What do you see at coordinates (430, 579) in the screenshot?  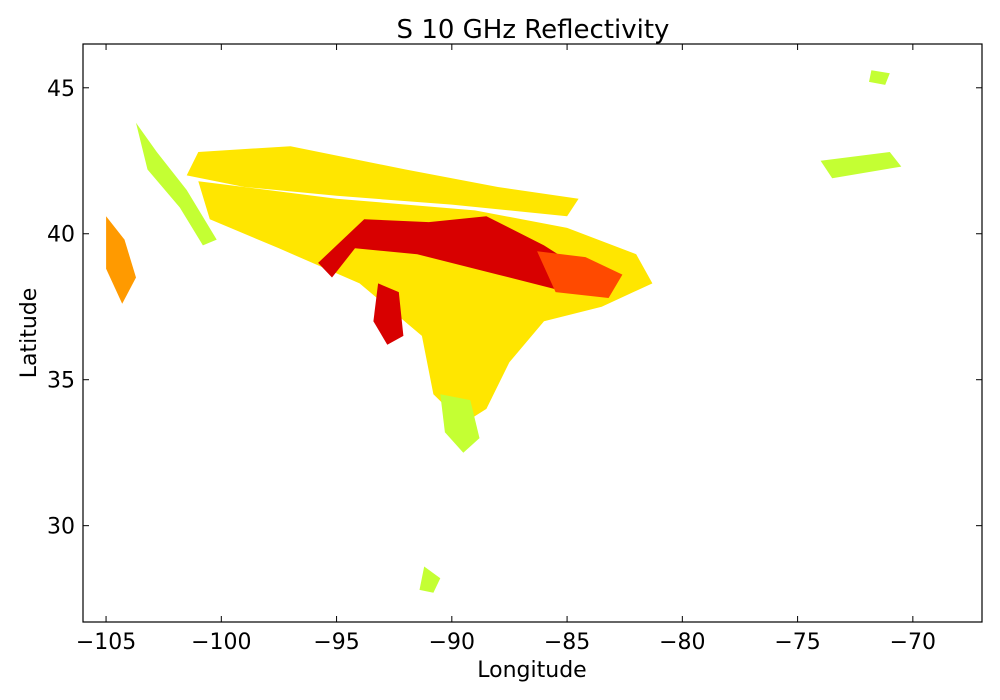 I see `reflectivity-region-gulf-cells` at bounding box center [430, 579].